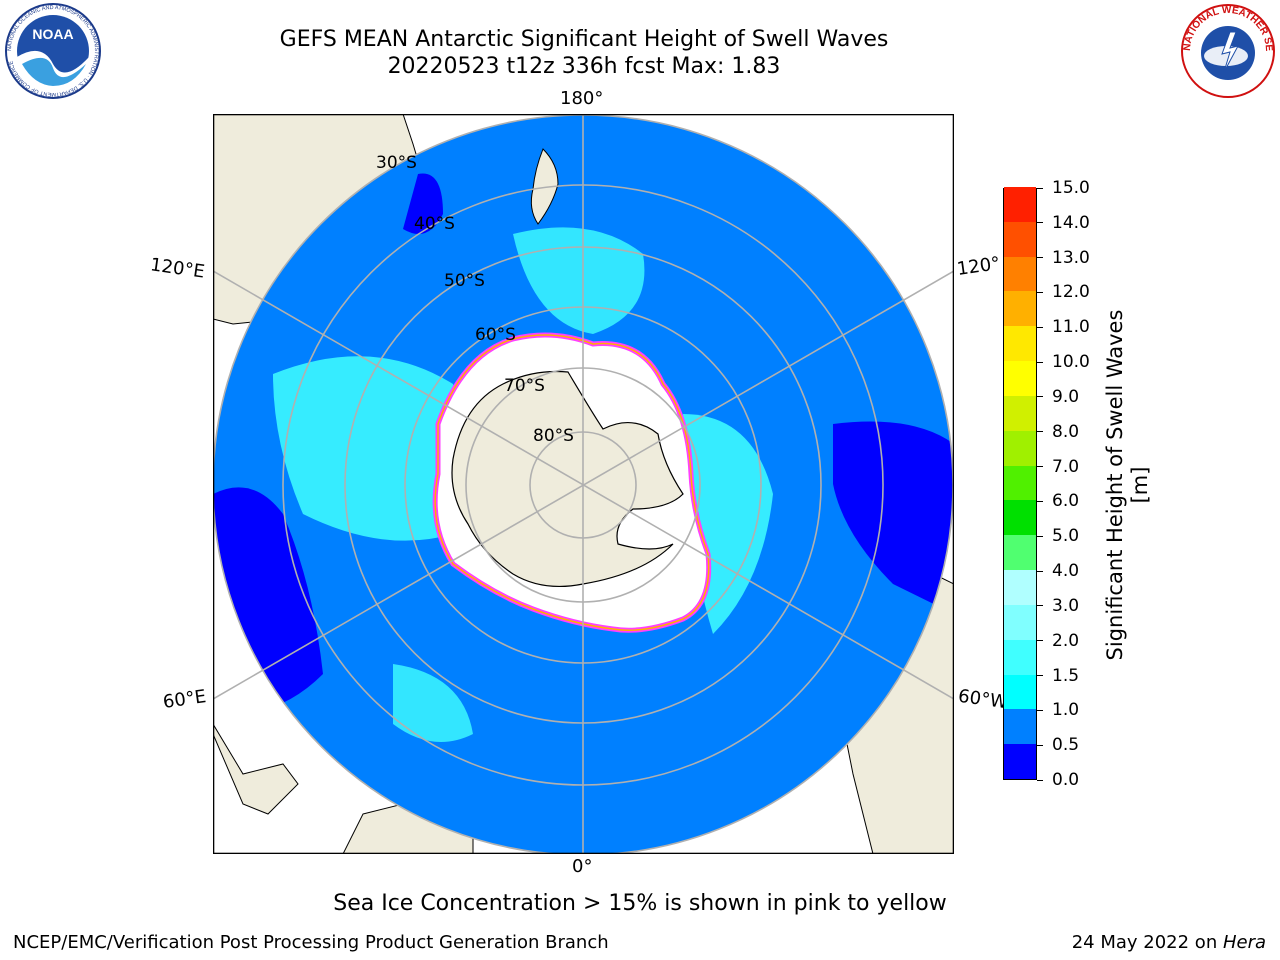  What do you see at coordinates (1066, 536) in the screenshot?
I see `colorbar-tick-label: 5.0` at bounding box center [1066, 536].